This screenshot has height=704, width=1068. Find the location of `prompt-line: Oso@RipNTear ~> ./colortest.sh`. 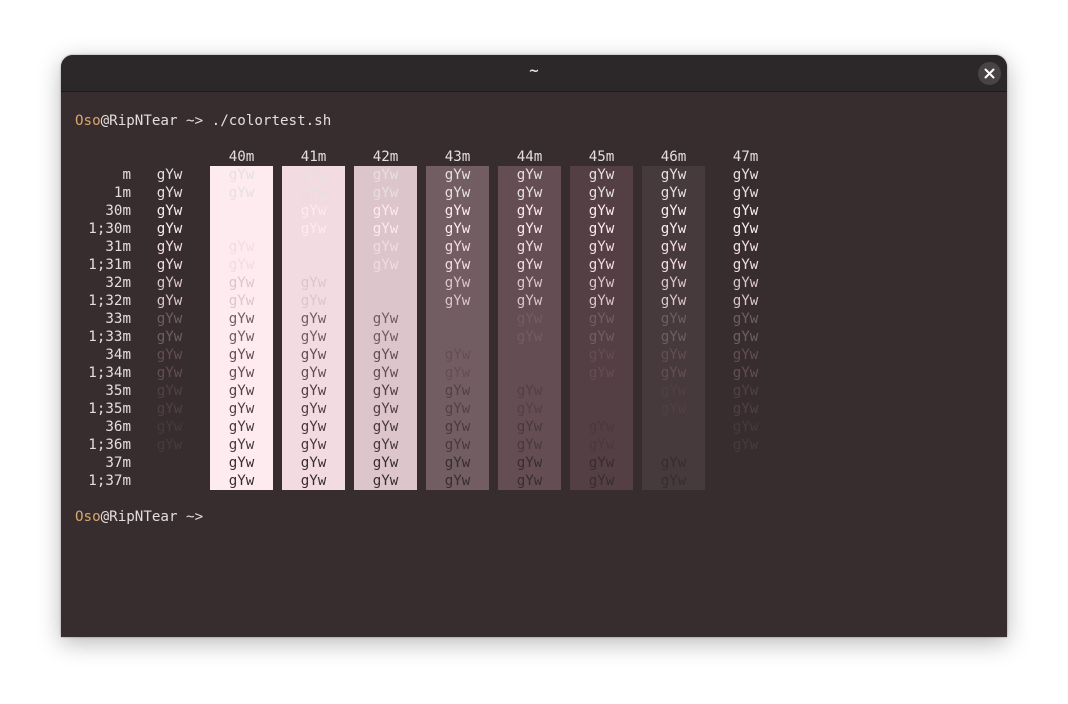

prompt-line: Oso@RipNTear ~> ./colortest.sh is located at coordinates (203, 121).